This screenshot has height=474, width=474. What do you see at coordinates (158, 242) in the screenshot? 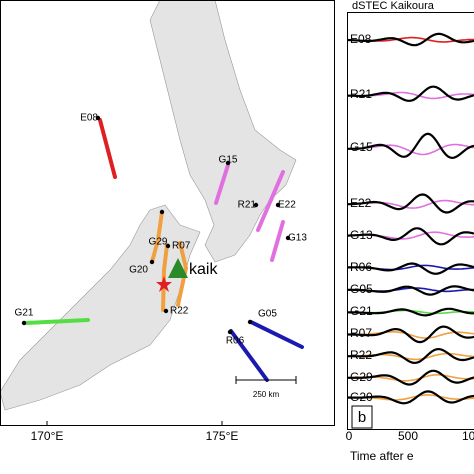
I see `station-label: G29` at bounding box center [158, 242].